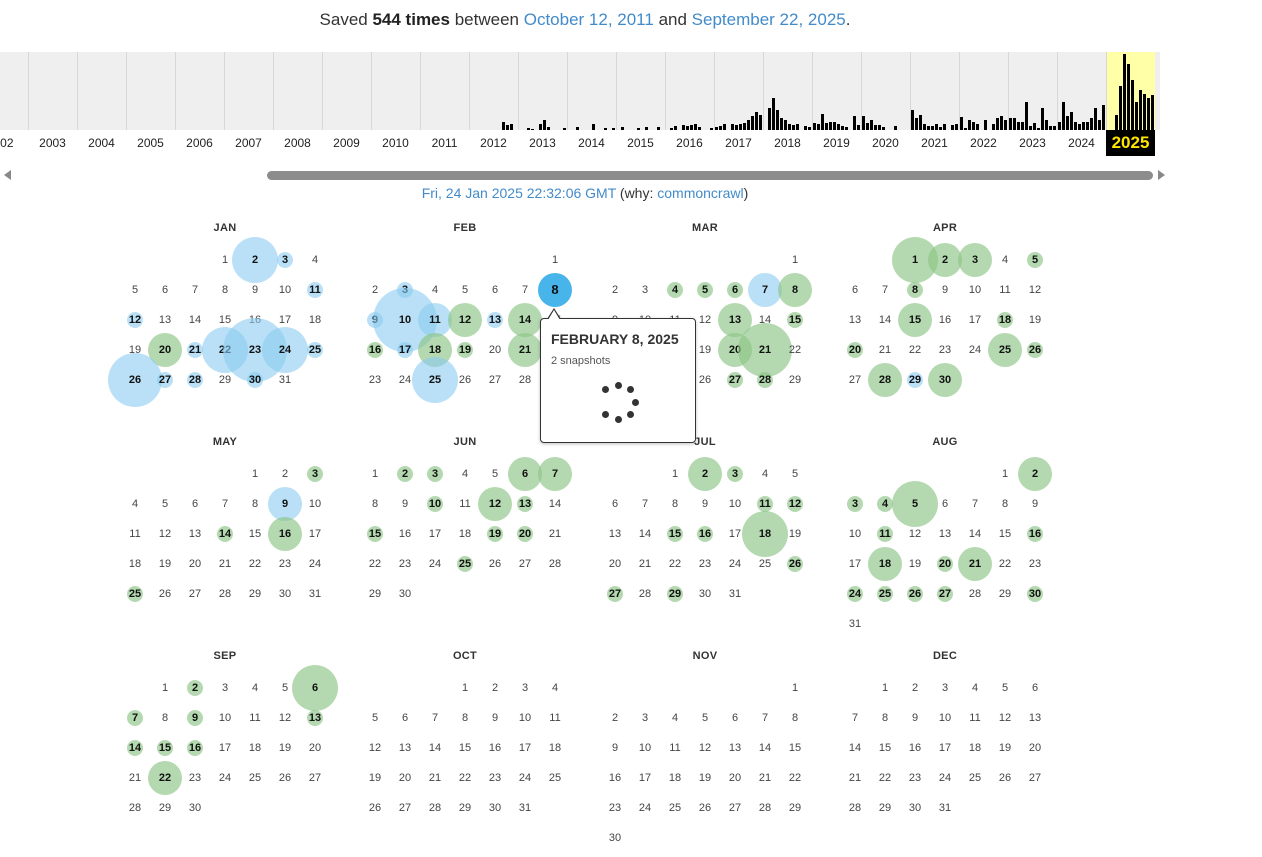 The height and width of the screenshot is (857, 1262). Describe the element at coordinates (885, 380) in the screenshot. I see `day-apr-28: 28` at that location.